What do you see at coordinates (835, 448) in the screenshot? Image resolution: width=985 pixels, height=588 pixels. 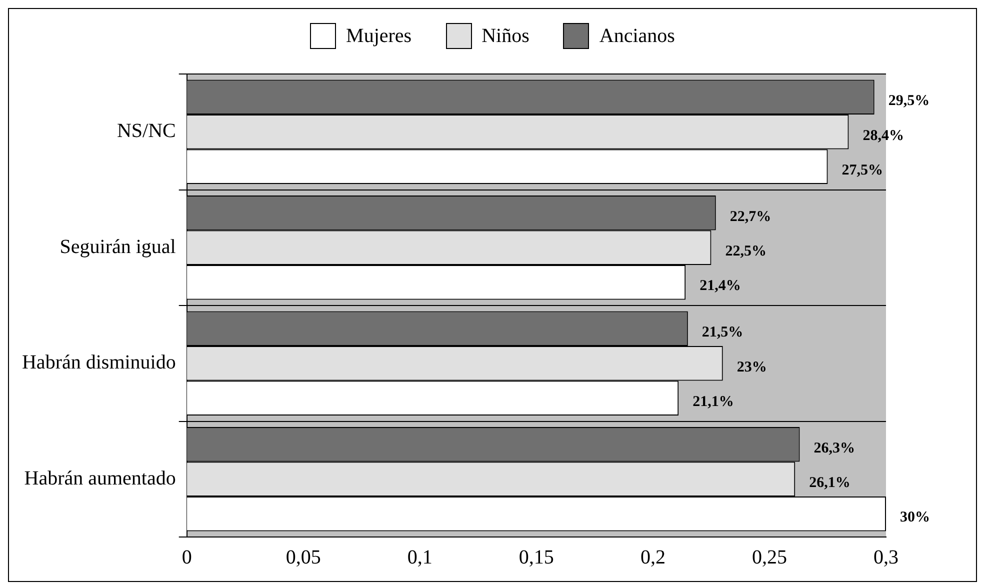 I see `data-label: 26,3%` at bounding box center [835, 448].